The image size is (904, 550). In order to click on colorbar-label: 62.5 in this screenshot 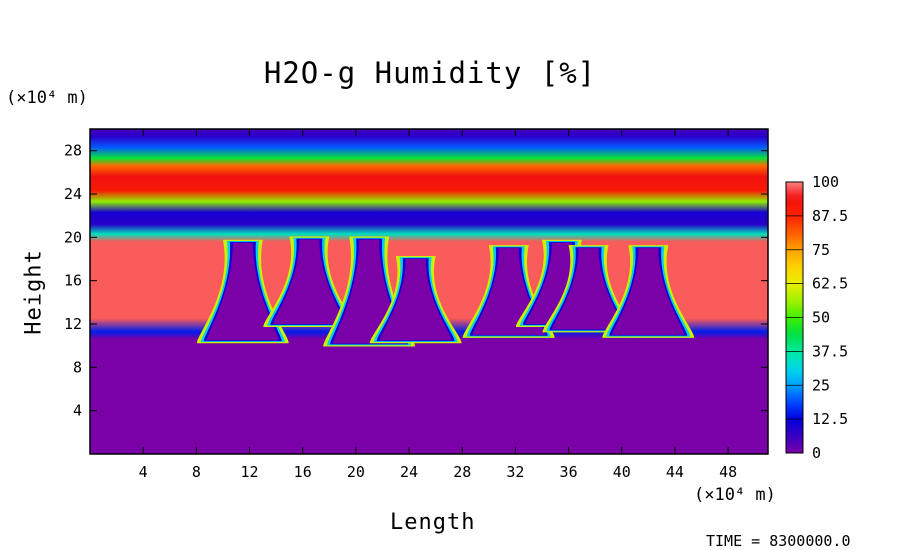, I will do `click(830, 284)`.